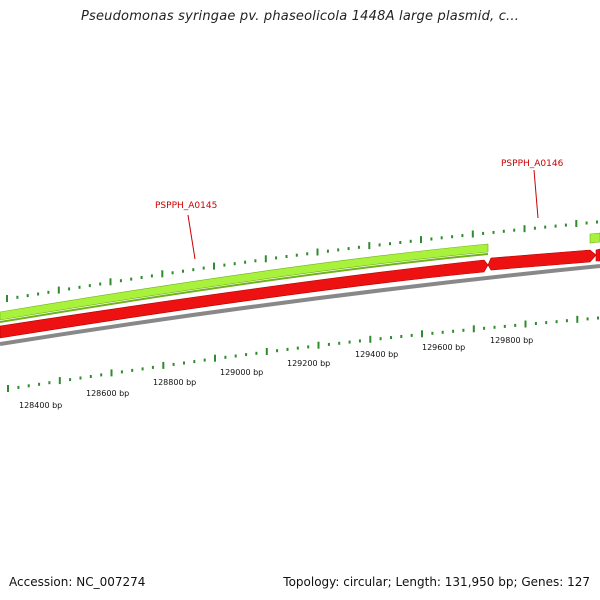  What do you see at coordinates (308, 363) in the screenshot?
I see `ruler-label: 129200 bp` at bounding box center [308, 363].